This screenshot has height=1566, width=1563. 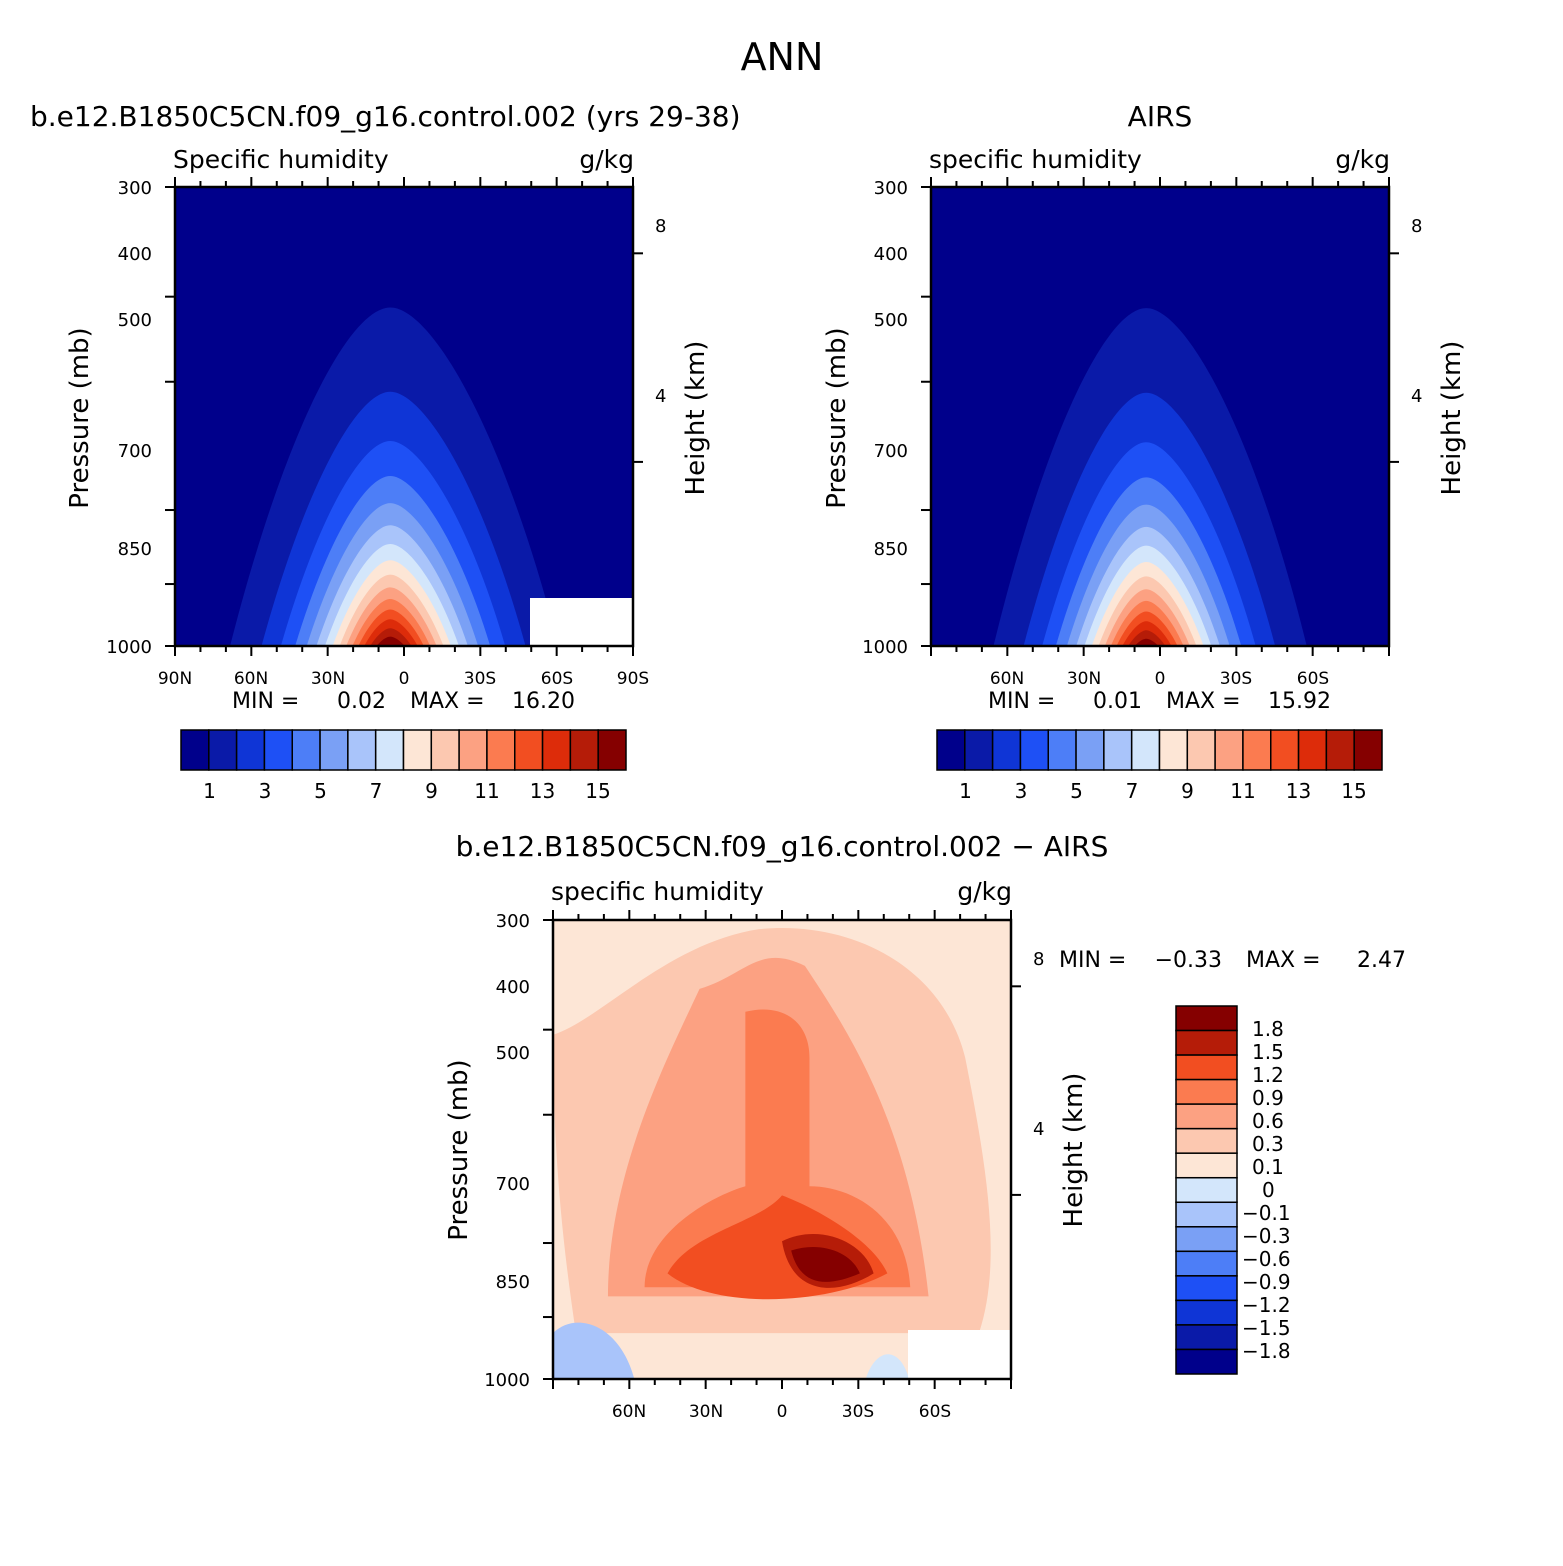 I want to click on obs-units: g/kg, so click(x=1362, y=159).